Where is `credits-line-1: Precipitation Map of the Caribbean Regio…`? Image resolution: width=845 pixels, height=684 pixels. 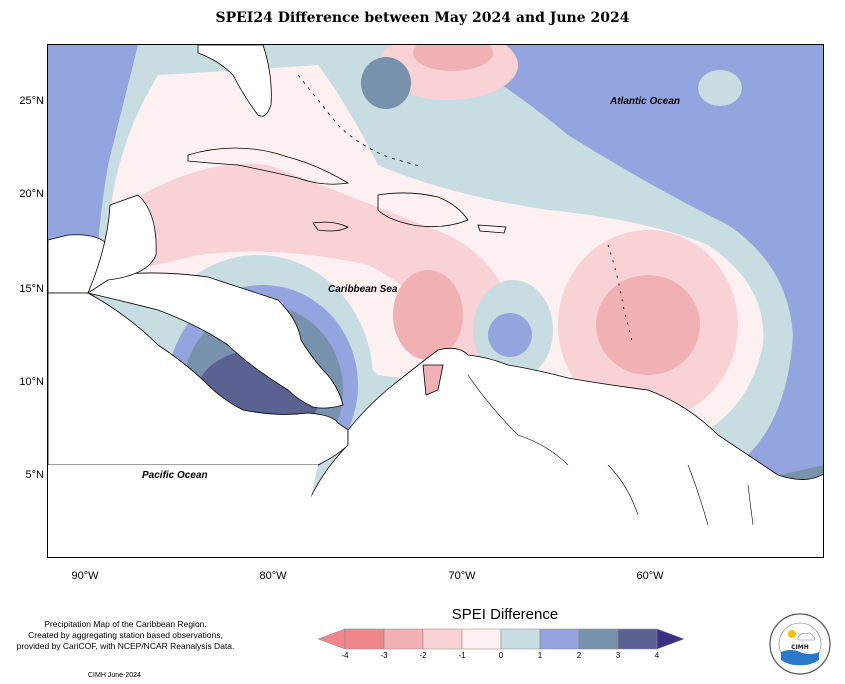
credits-line-1: Precipitation Map of the Caribbean Regio… is located at coordinates (125, 624).